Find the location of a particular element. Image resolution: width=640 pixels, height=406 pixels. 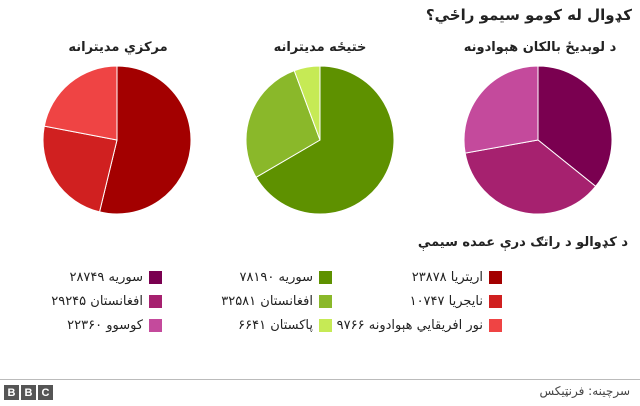

chart-title: کډوال له کومو سیمو راځي؟ is located at coordinates (528, 15).